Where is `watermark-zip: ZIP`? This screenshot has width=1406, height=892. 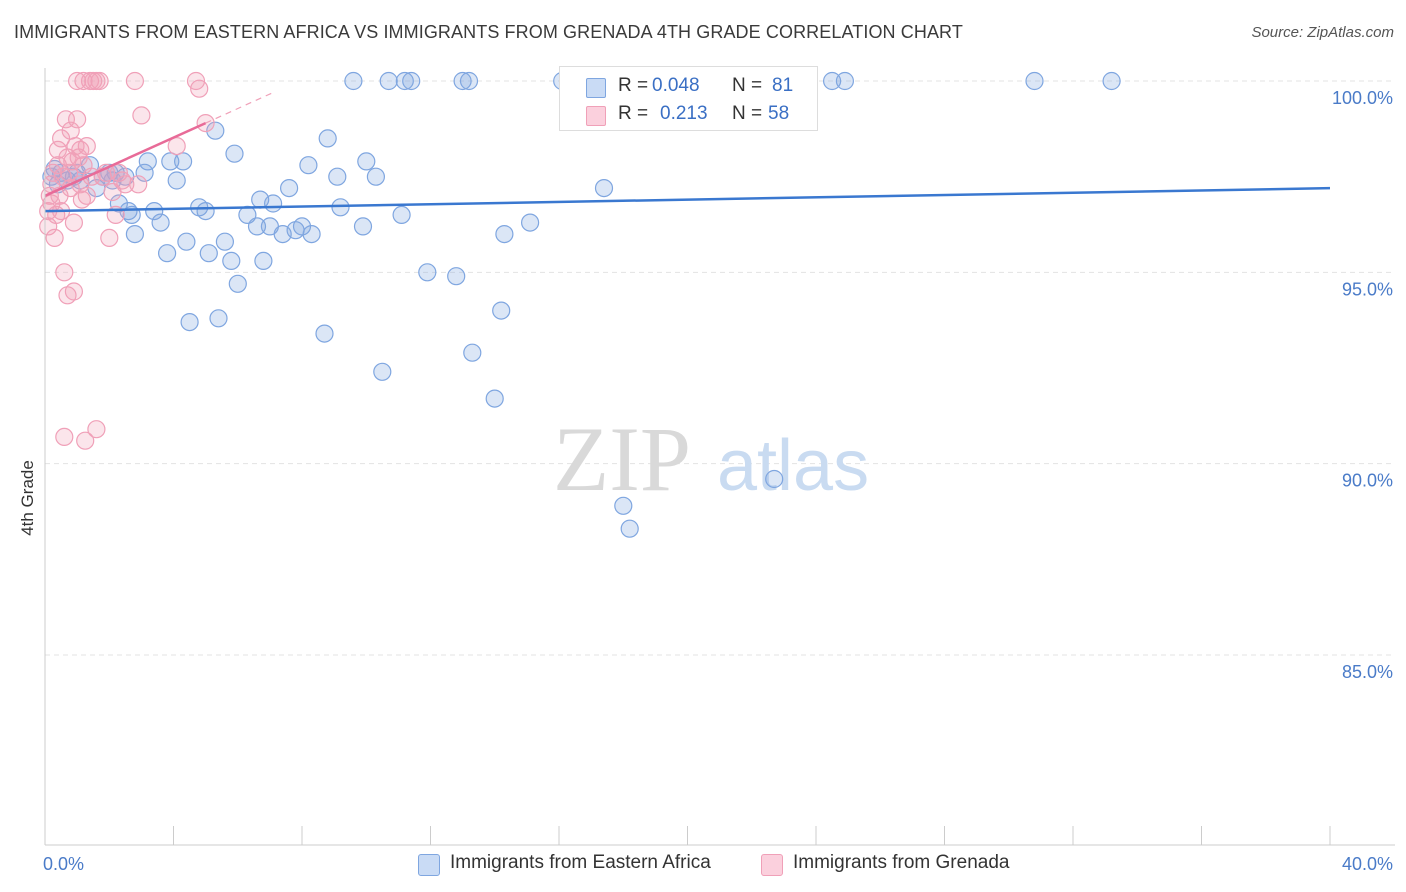 watermark-zip: ZIP is located at coordinates (622, 459).